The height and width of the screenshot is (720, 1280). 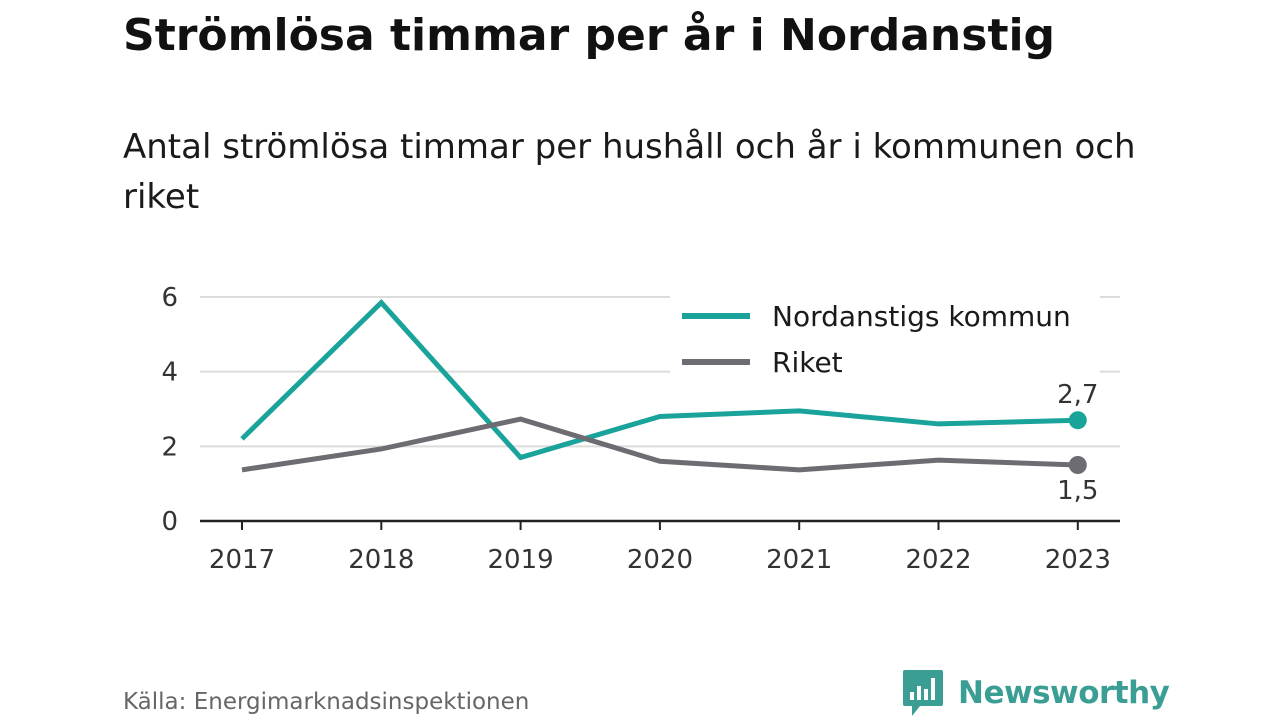 What do you see at coordinates (807, 362) in the screenshot?
I see `legend-label-1: Riket` at bounding box center [807, 362].